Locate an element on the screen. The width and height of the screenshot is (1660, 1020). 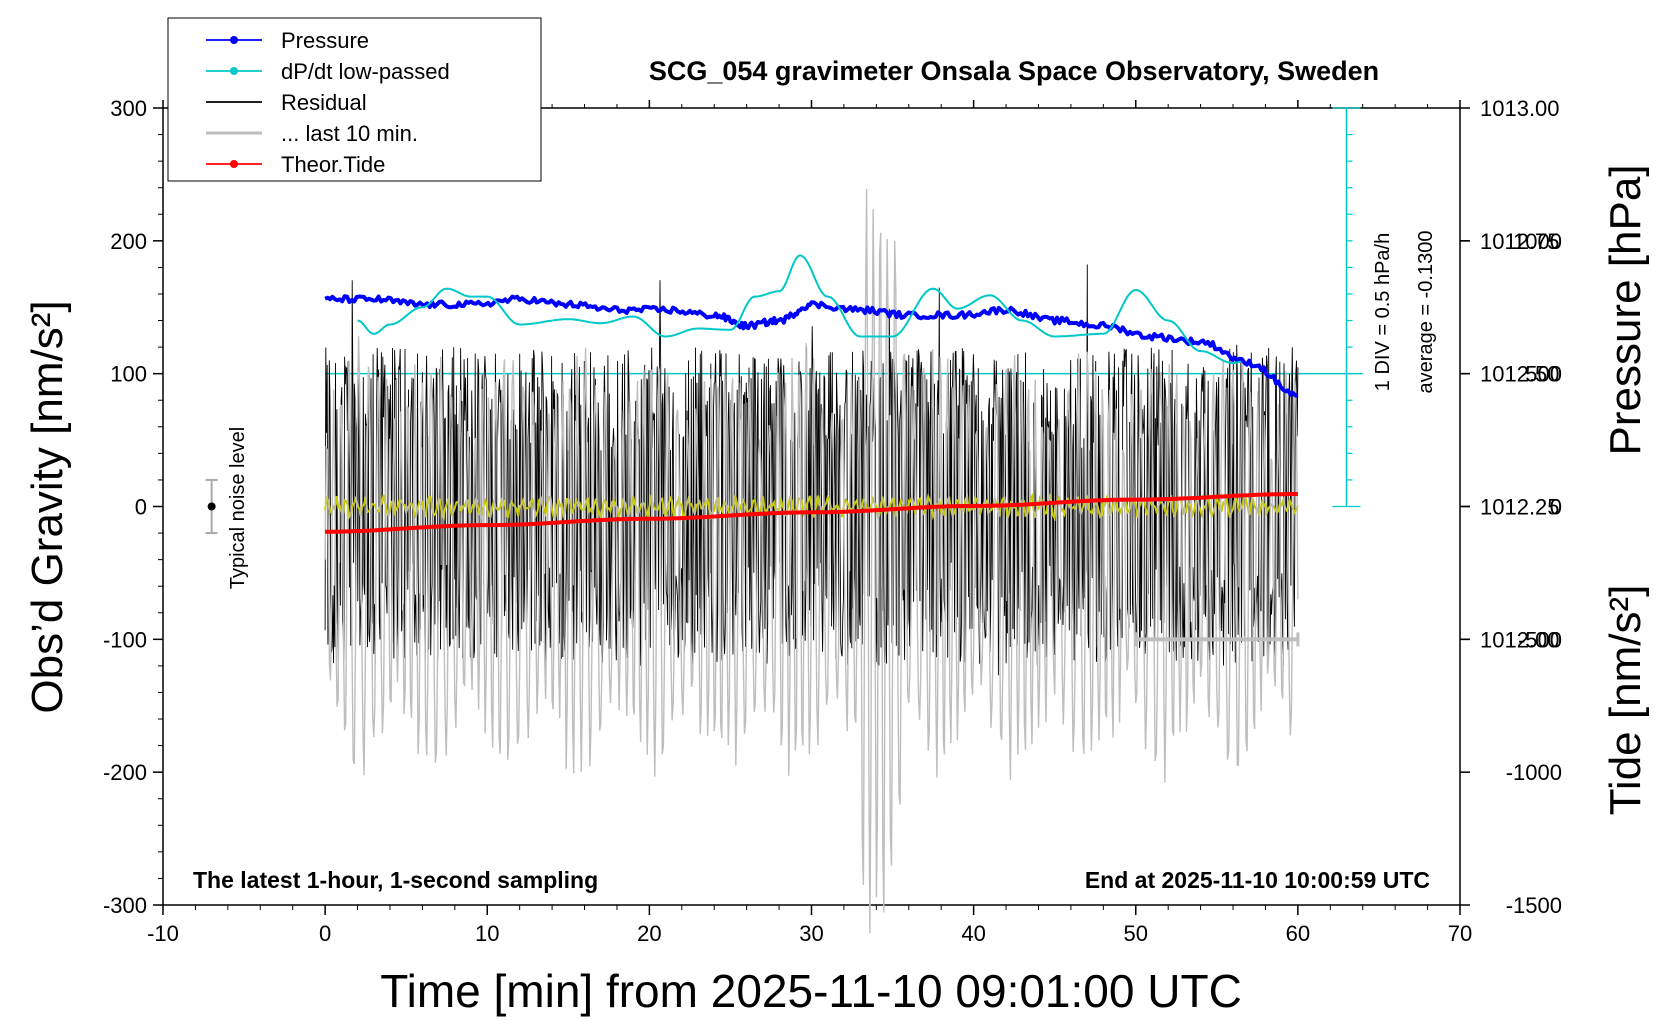
noise-level-dot is located at coordinates (211, 506).